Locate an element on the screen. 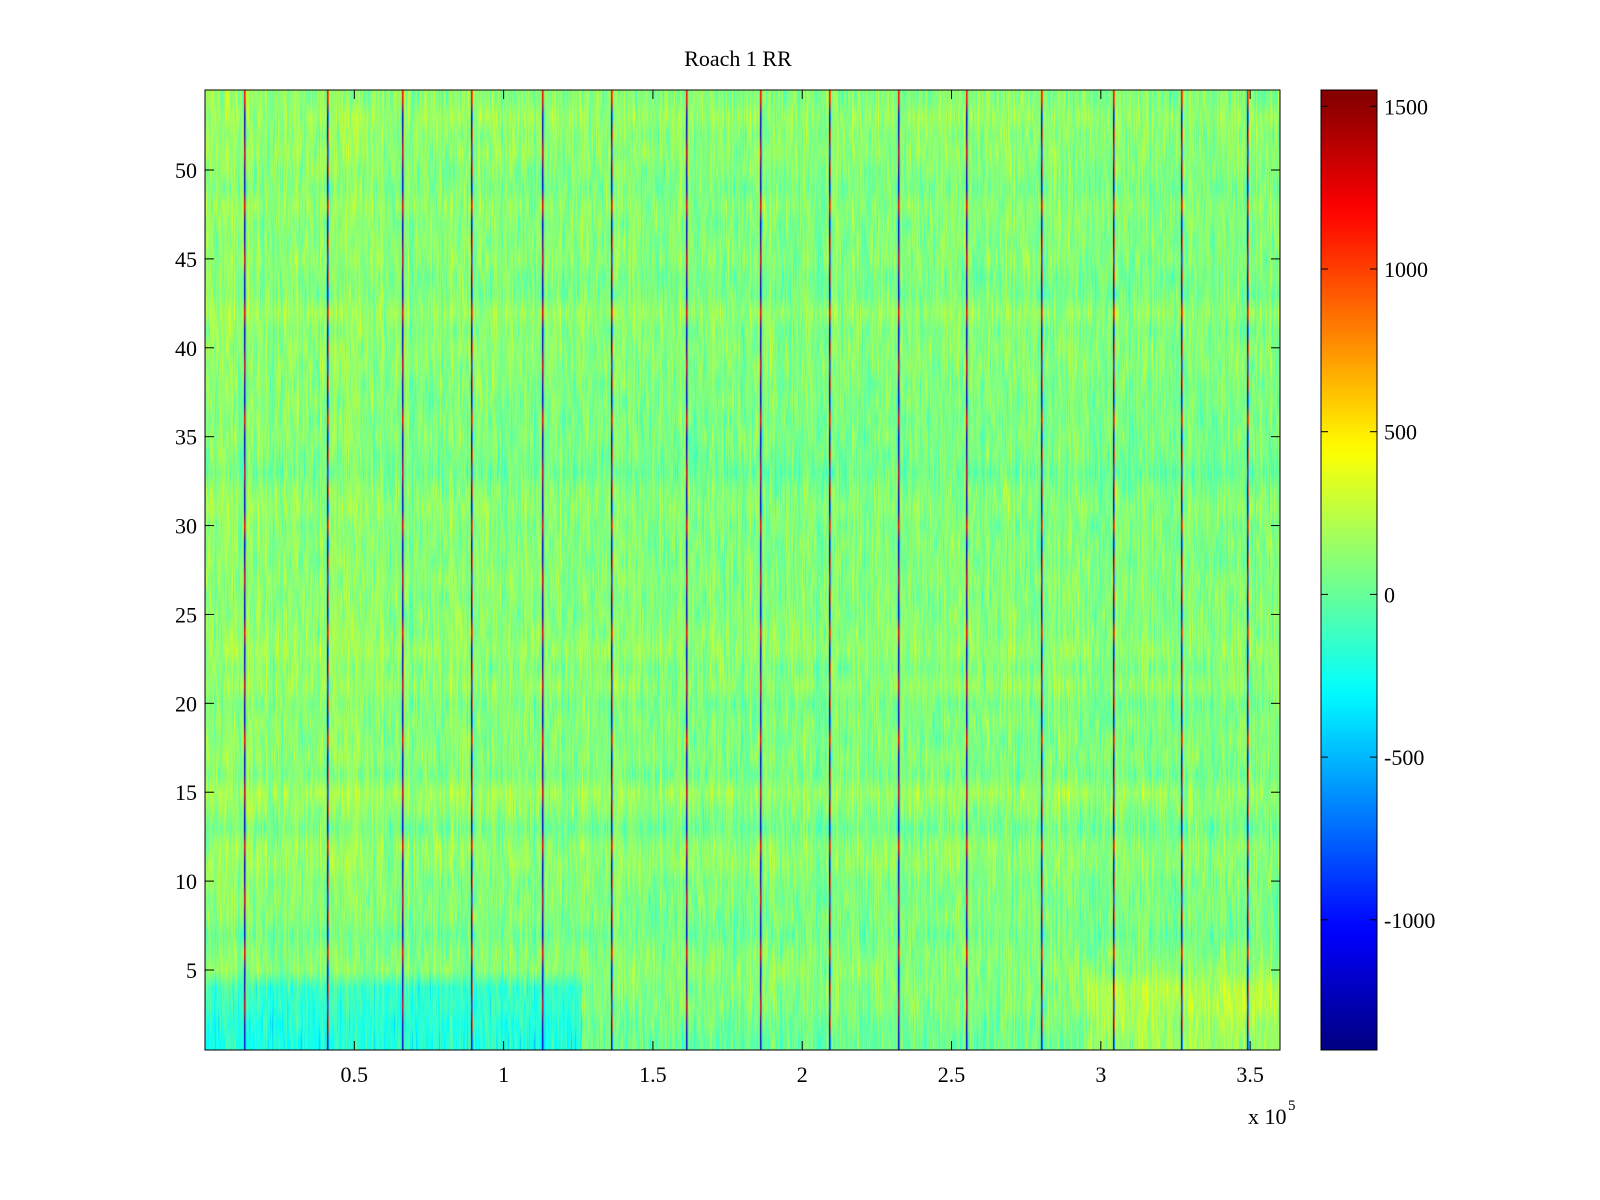 The width and height of the screenshot is (1600, 1200). colorbar-frame is located at coordinates (1349, 570).